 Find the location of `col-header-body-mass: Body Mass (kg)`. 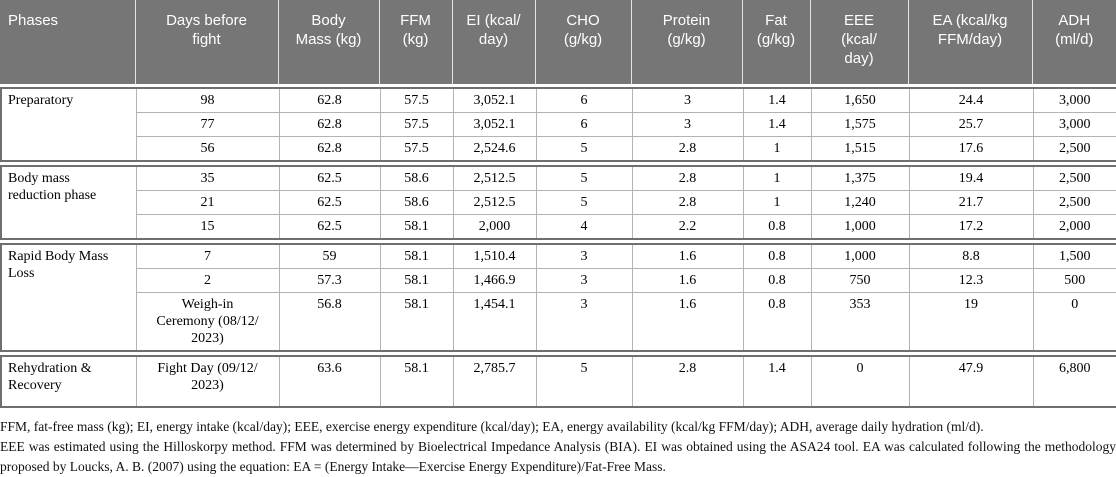

col-header-body-mass: Body Mass (kg) is located at coordinates (328, 42).